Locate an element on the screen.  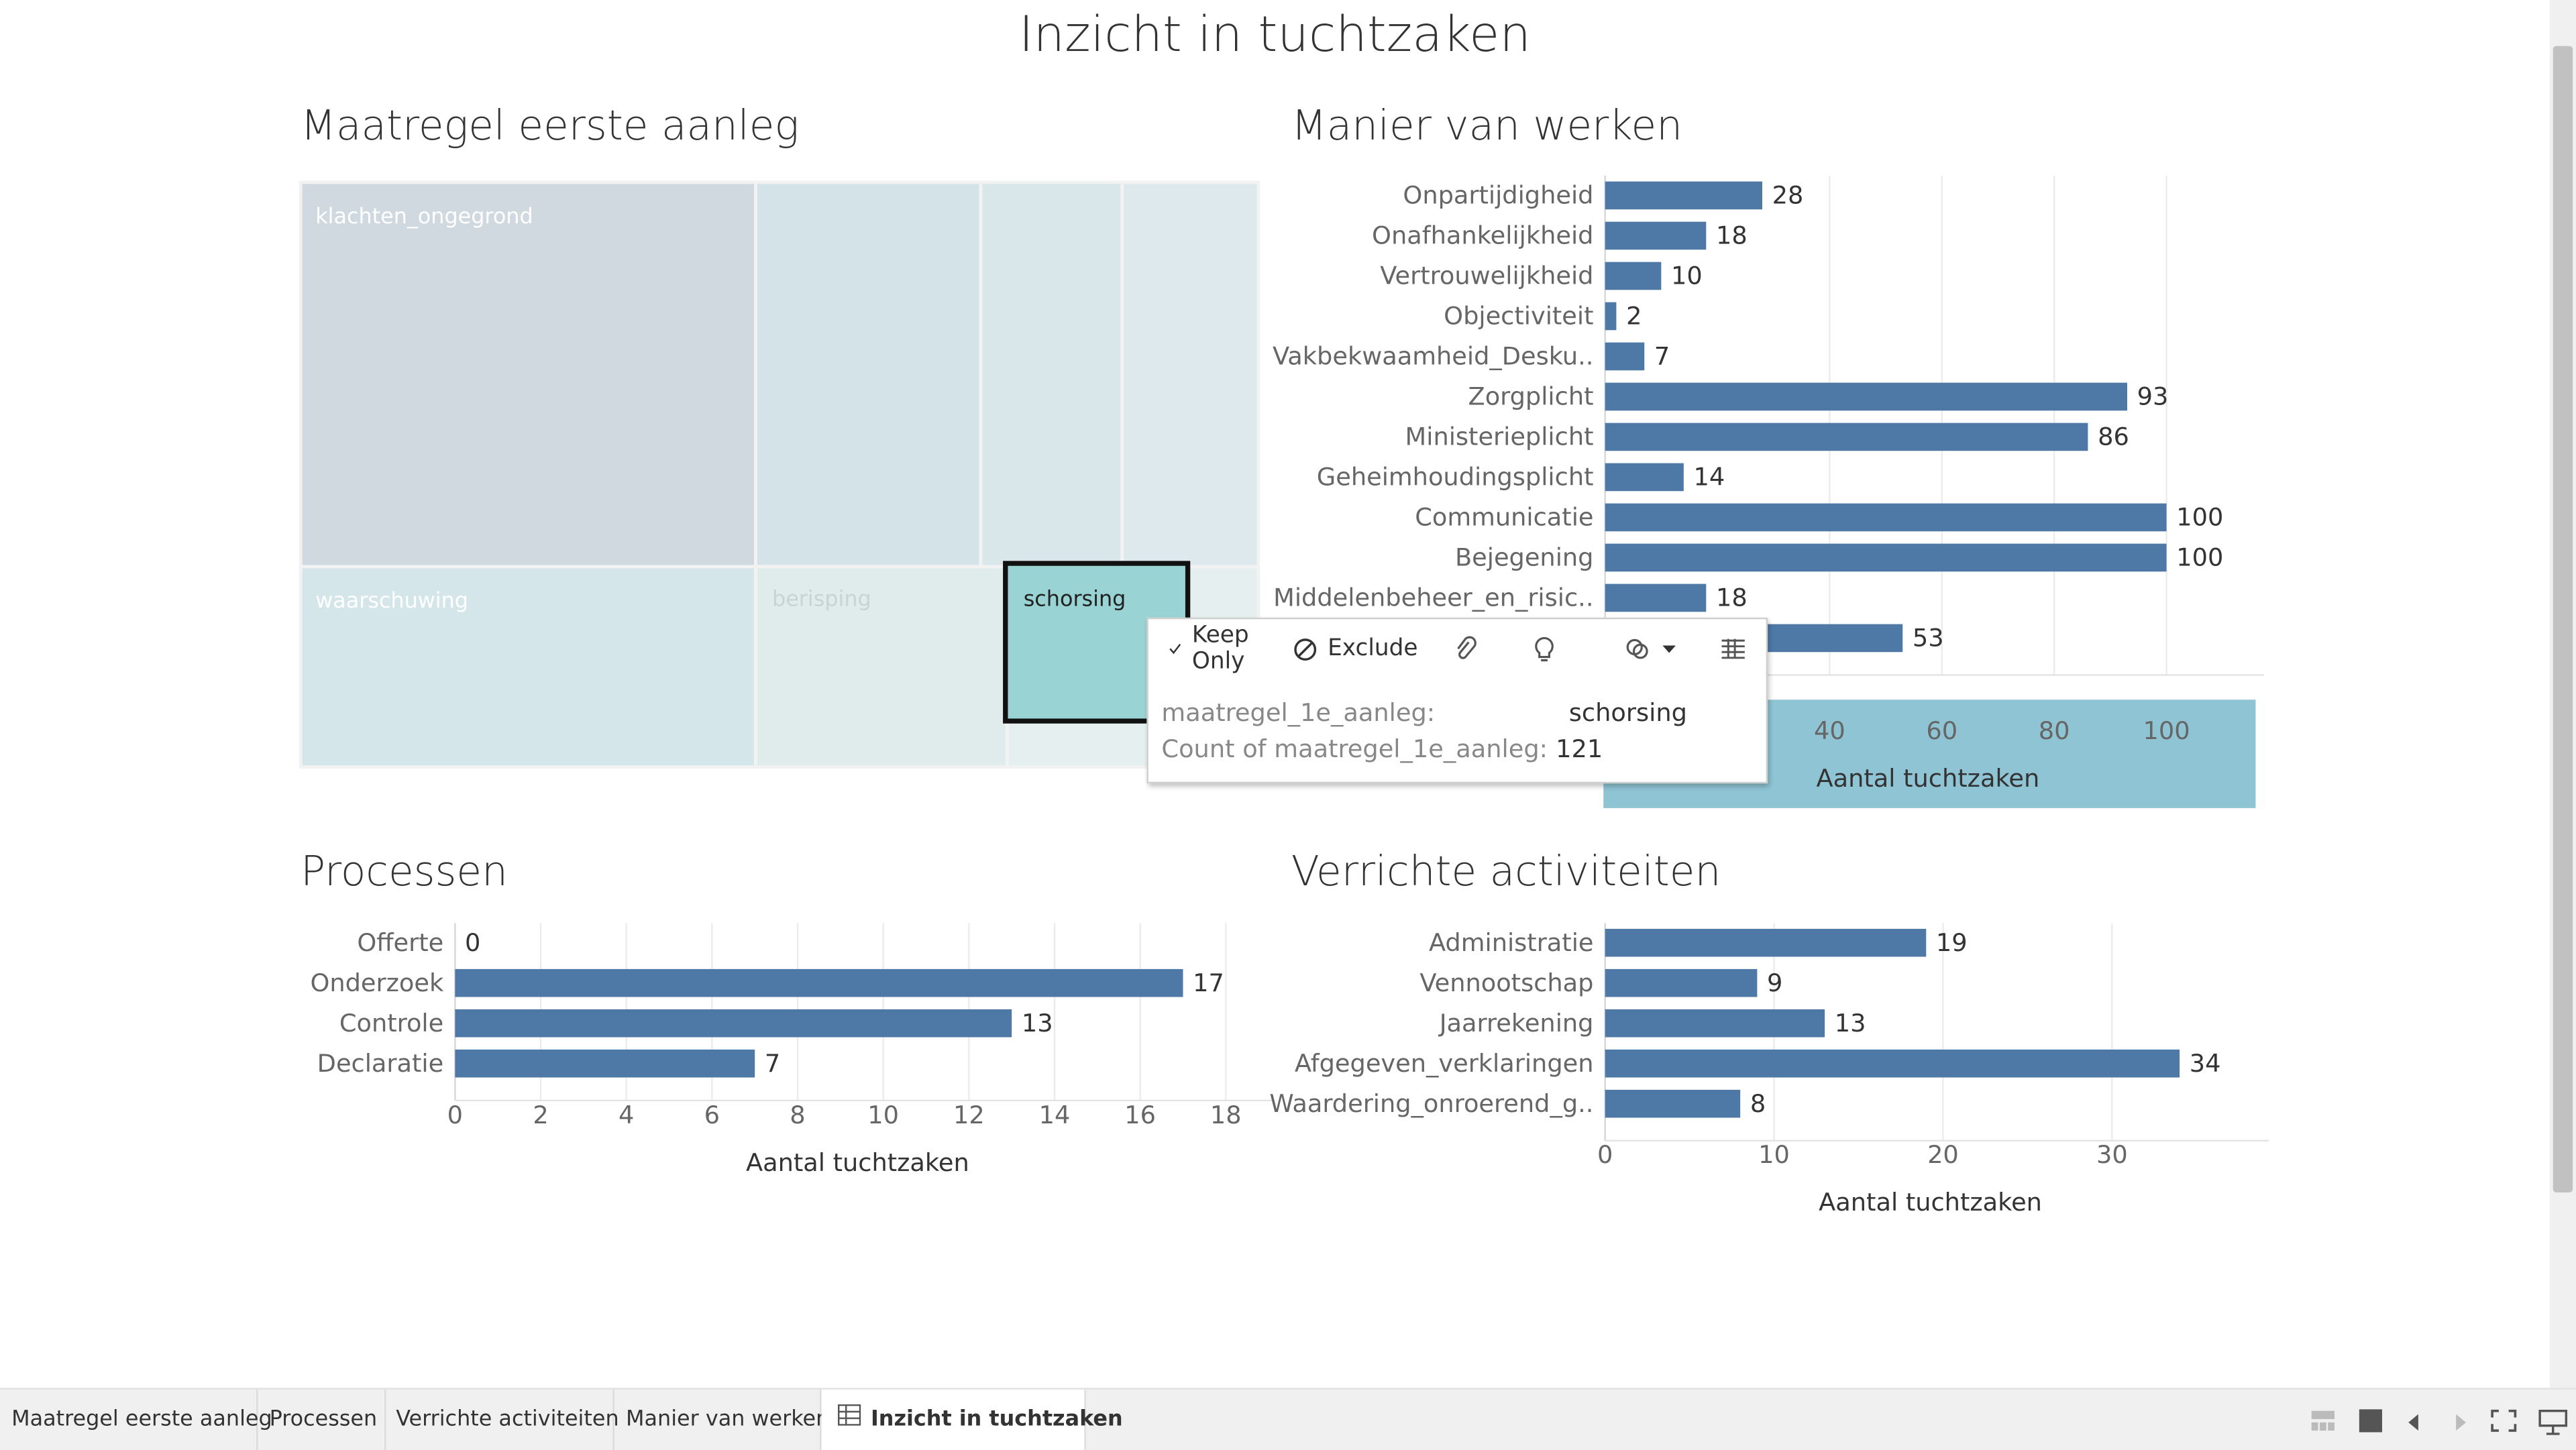
value-label: 0 is located at coordinates (472, 942).